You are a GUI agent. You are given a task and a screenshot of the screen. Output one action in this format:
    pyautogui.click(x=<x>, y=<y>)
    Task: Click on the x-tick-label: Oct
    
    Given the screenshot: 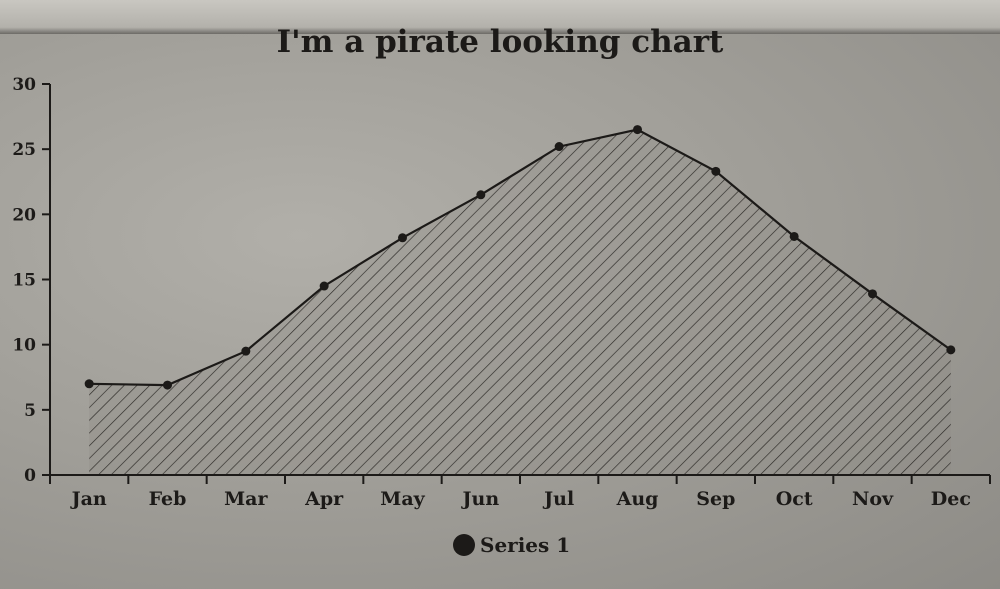 What is the action you would take?
    pyautogui.click(x=794, y=499)
    